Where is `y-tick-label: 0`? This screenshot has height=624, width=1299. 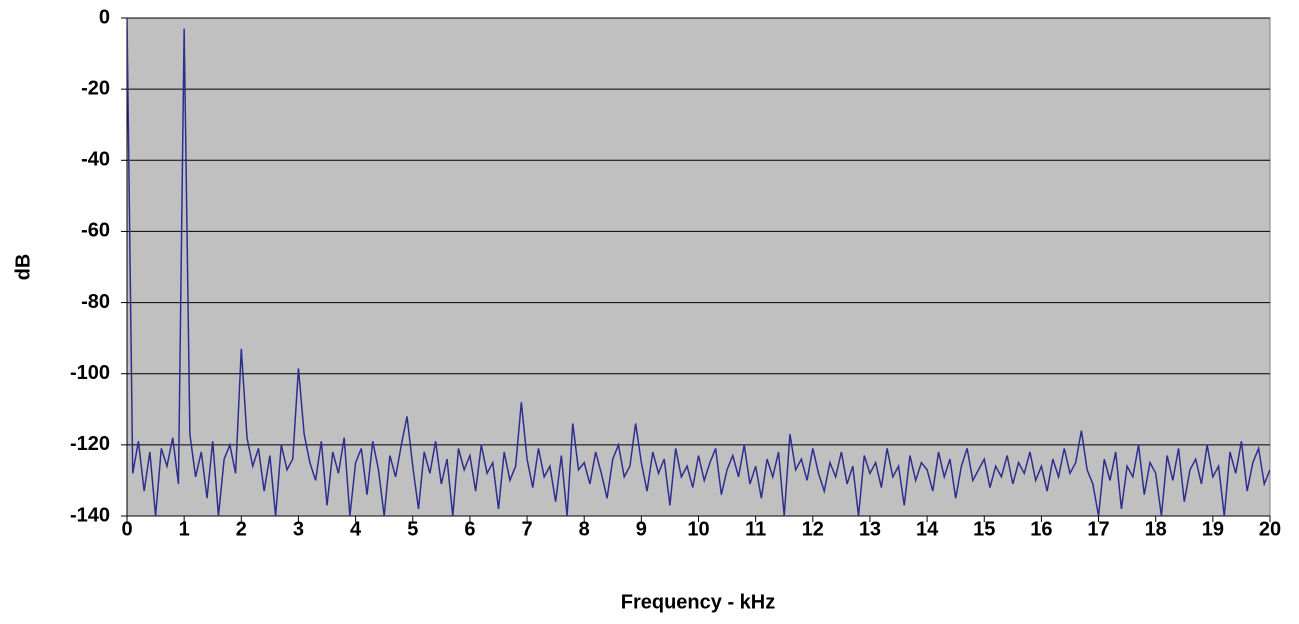
y-tick-label: 0 is located at coordinates (104, 17).